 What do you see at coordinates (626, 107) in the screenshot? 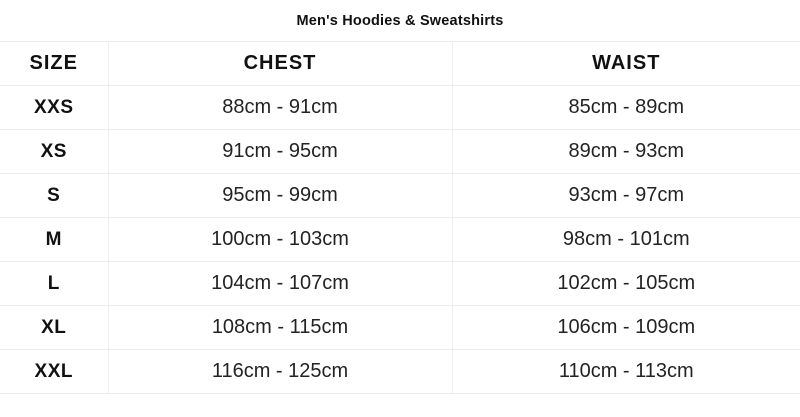
I see `waist-cell: 85cm - 89cm` at bounding box center [626, 107].